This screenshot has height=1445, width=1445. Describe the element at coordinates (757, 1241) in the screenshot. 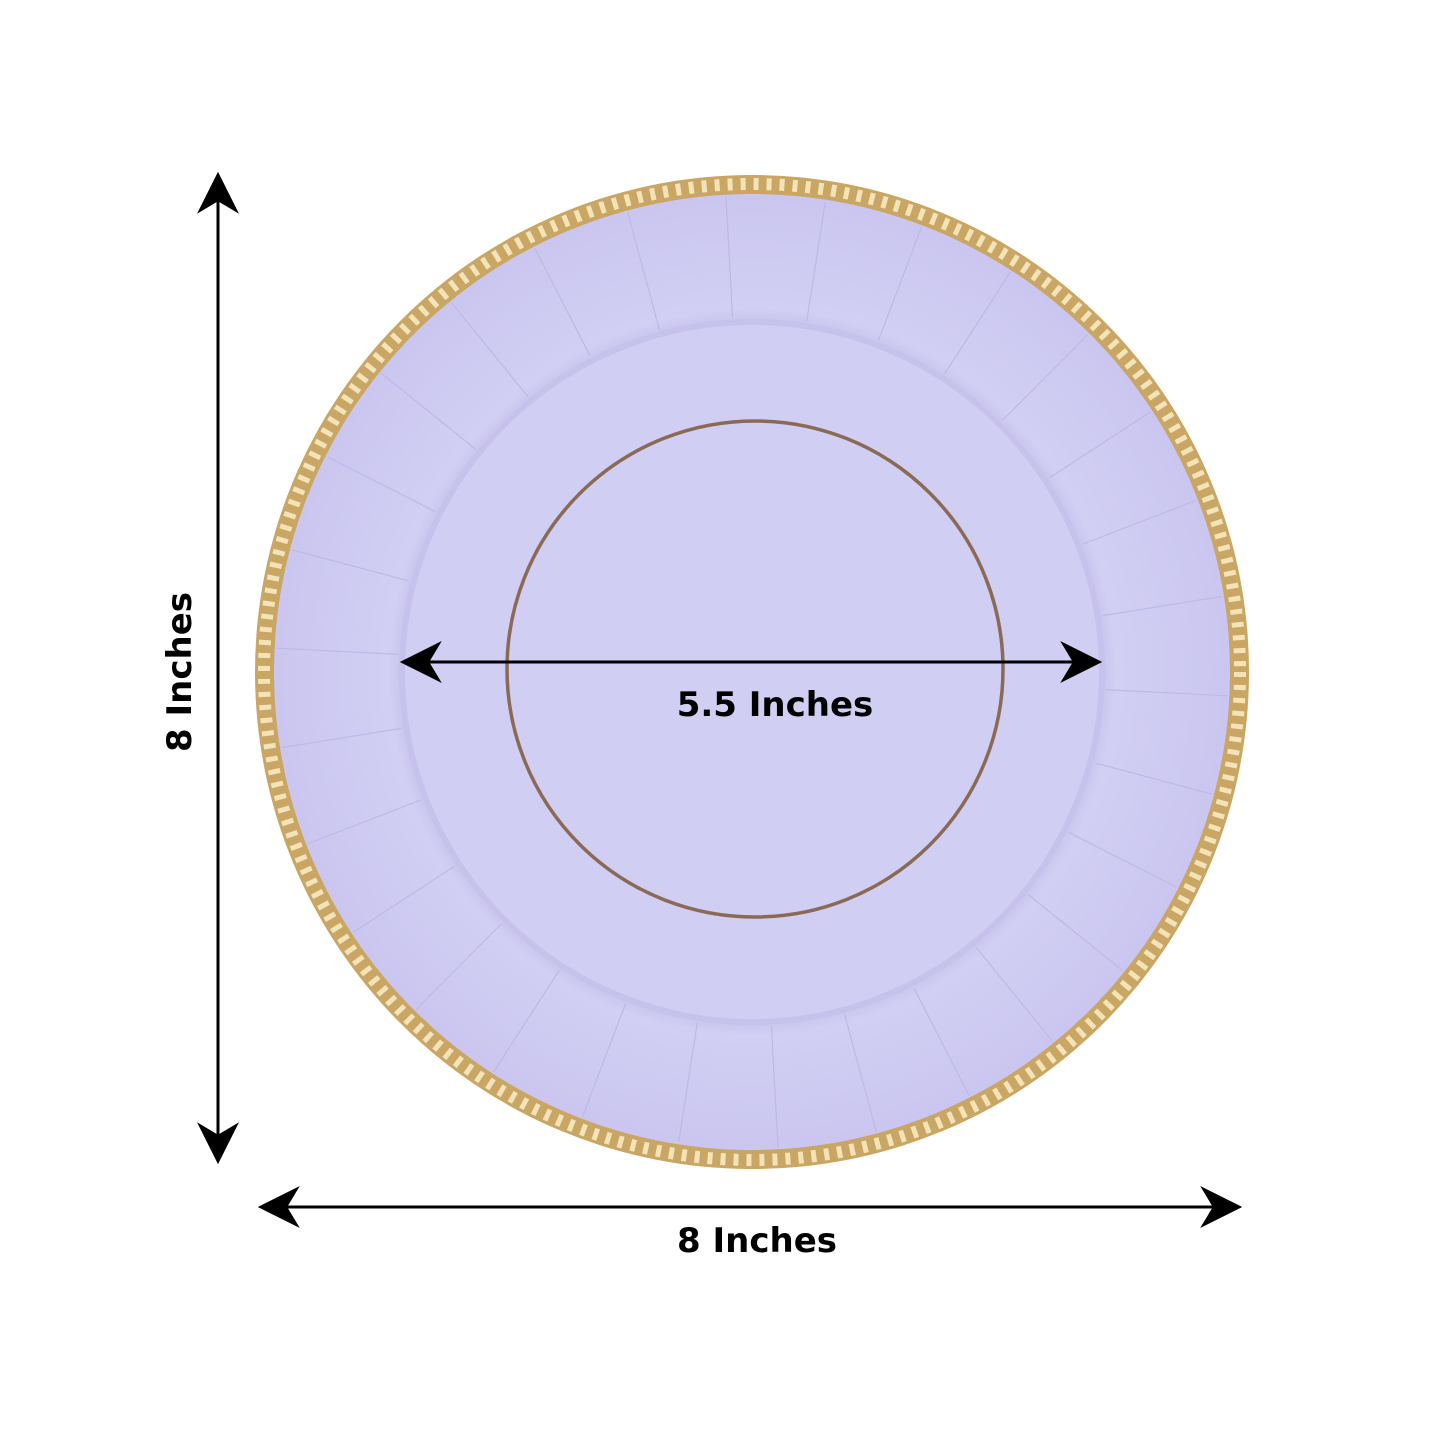

I see `width-label: 8 Inches` at that location.